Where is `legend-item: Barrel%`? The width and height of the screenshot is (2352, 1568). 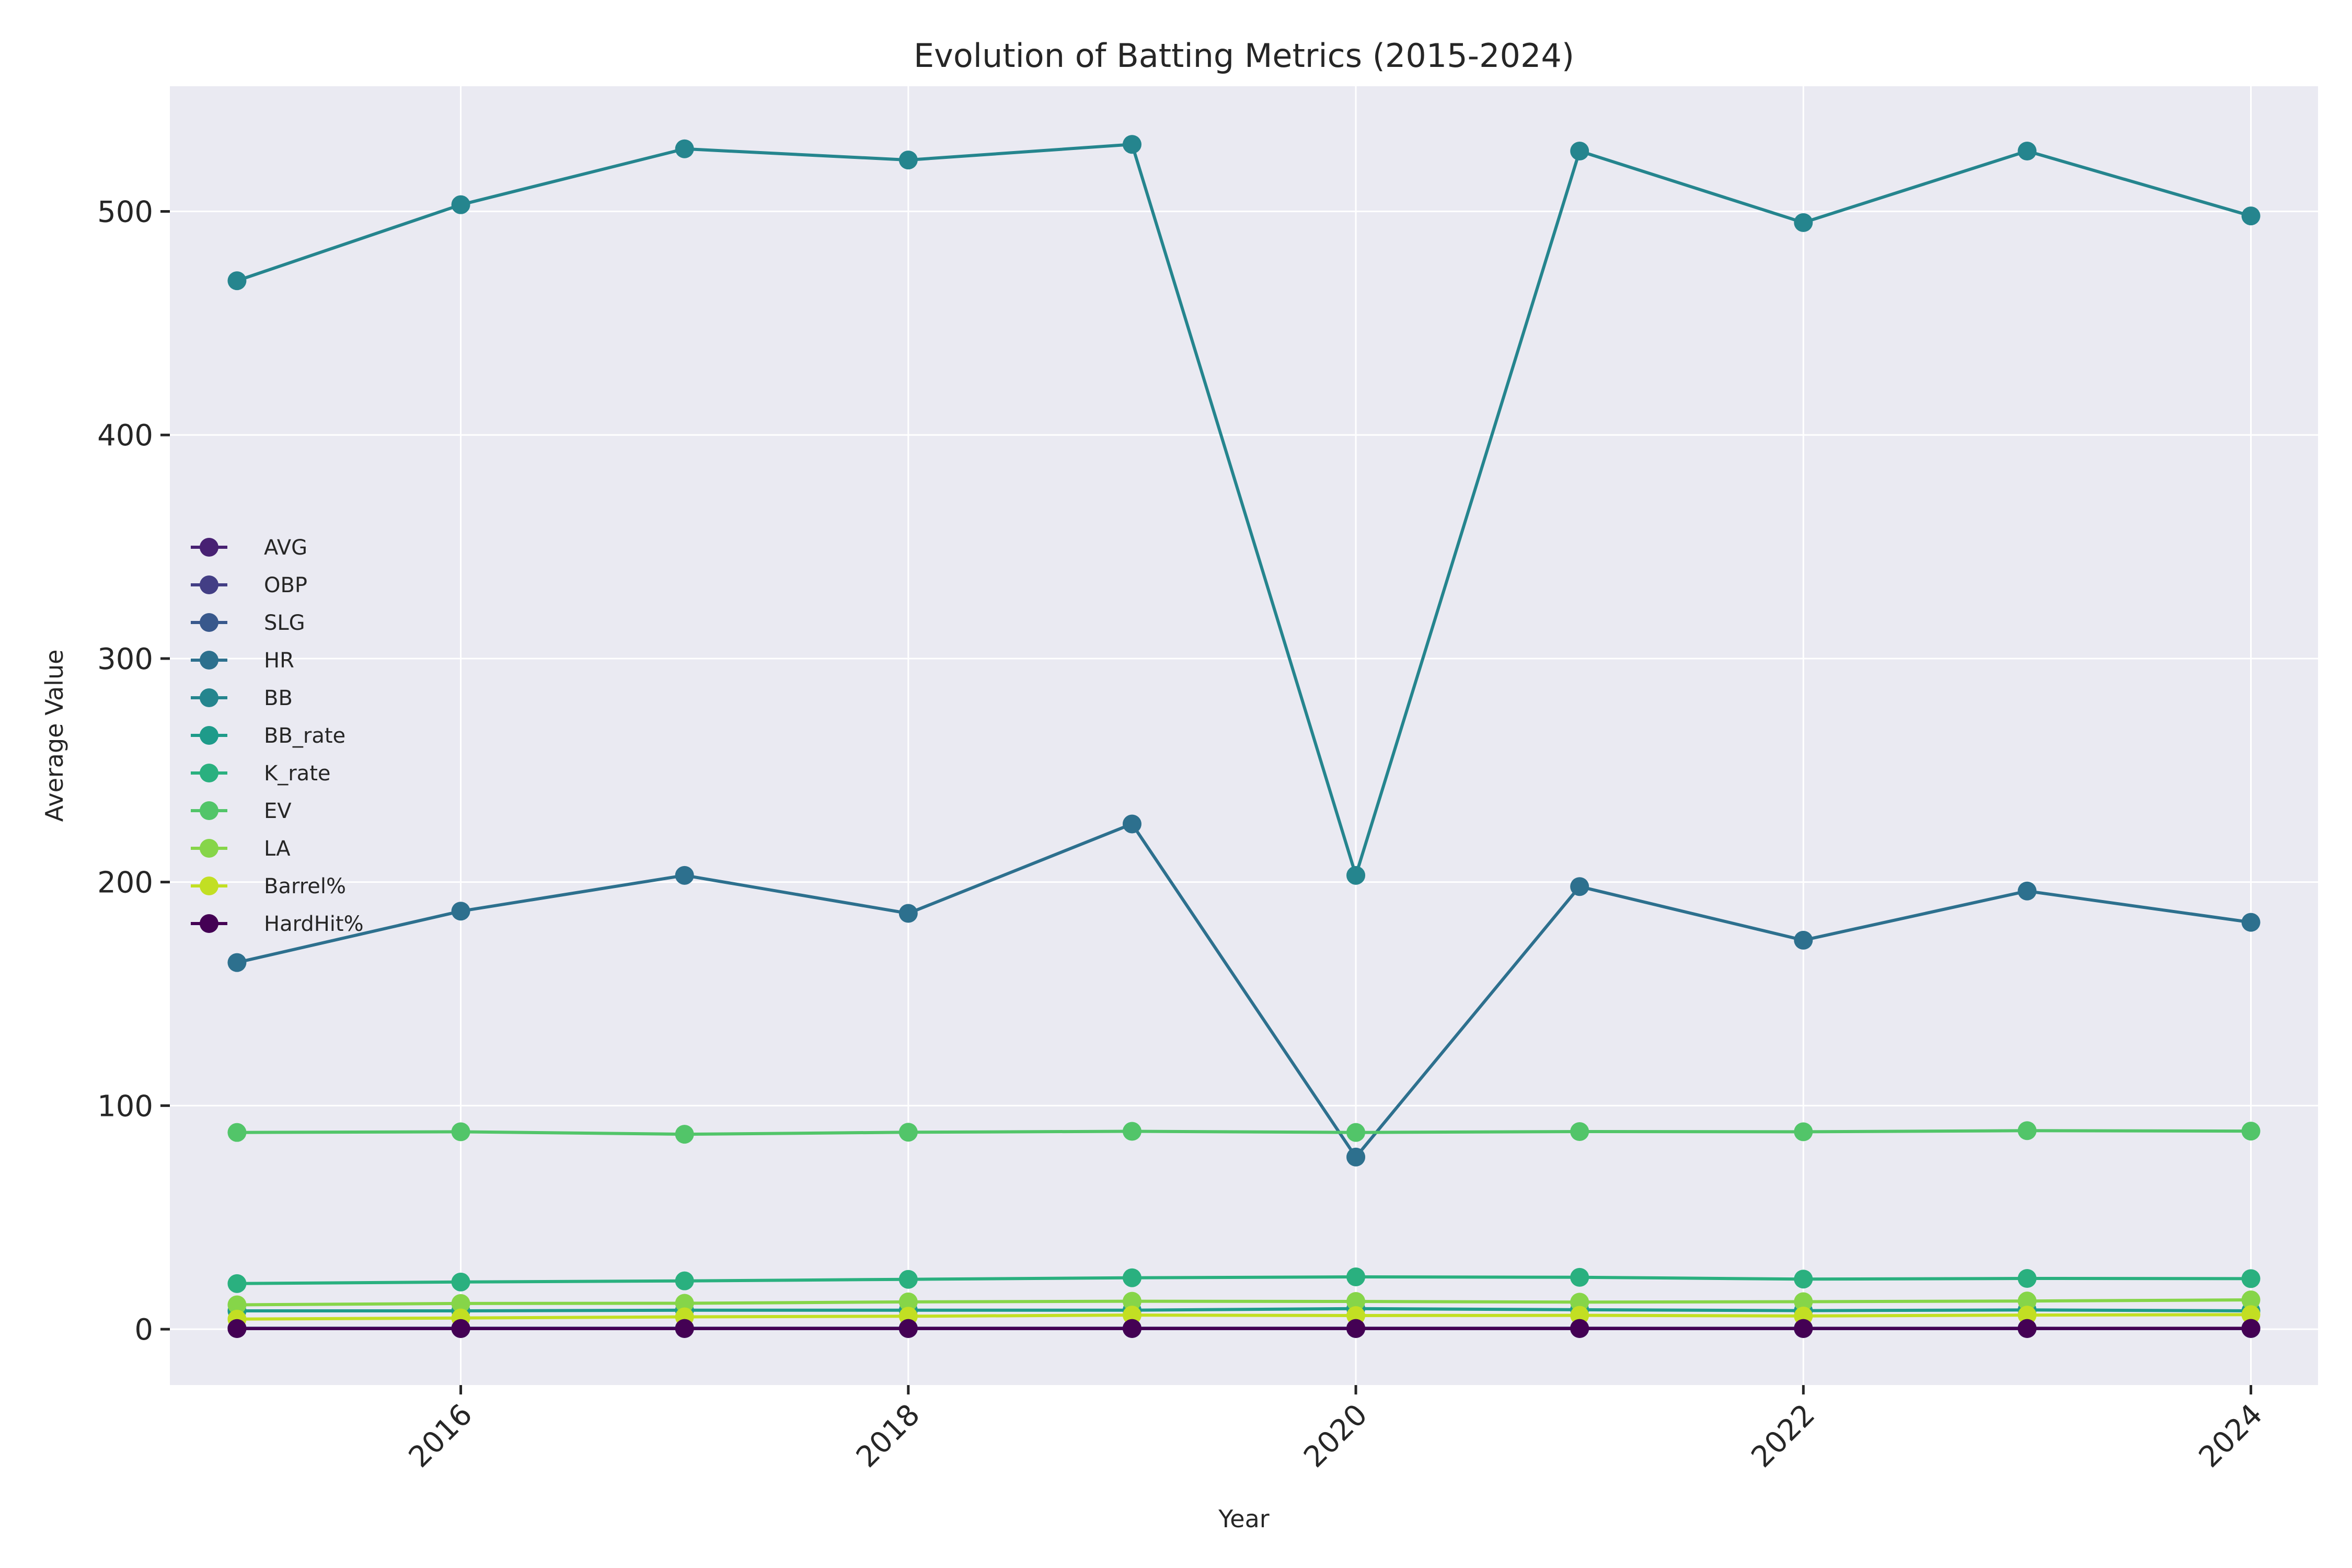
legend-item: Barrel% is located at coordinates (268, 886).